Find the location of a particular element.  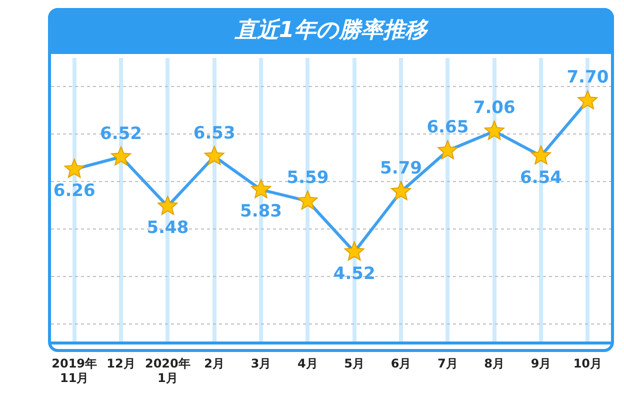

x-tick-label: 2月 is located at coordinates (214, 363).